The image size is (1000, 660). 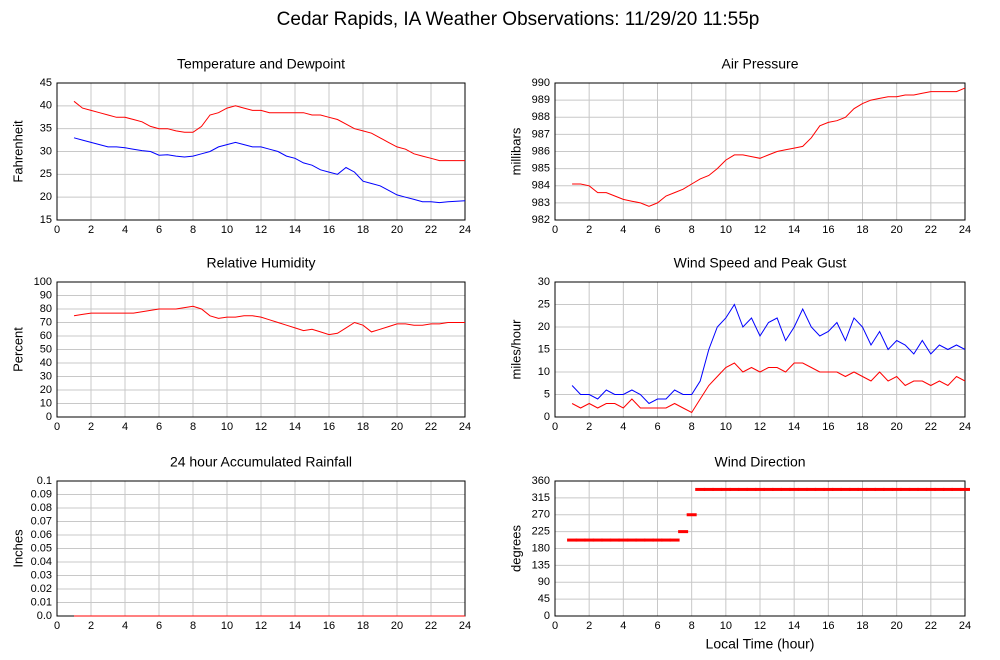 I want to click on y-tick-label: 25, so click(x=46, y=174).